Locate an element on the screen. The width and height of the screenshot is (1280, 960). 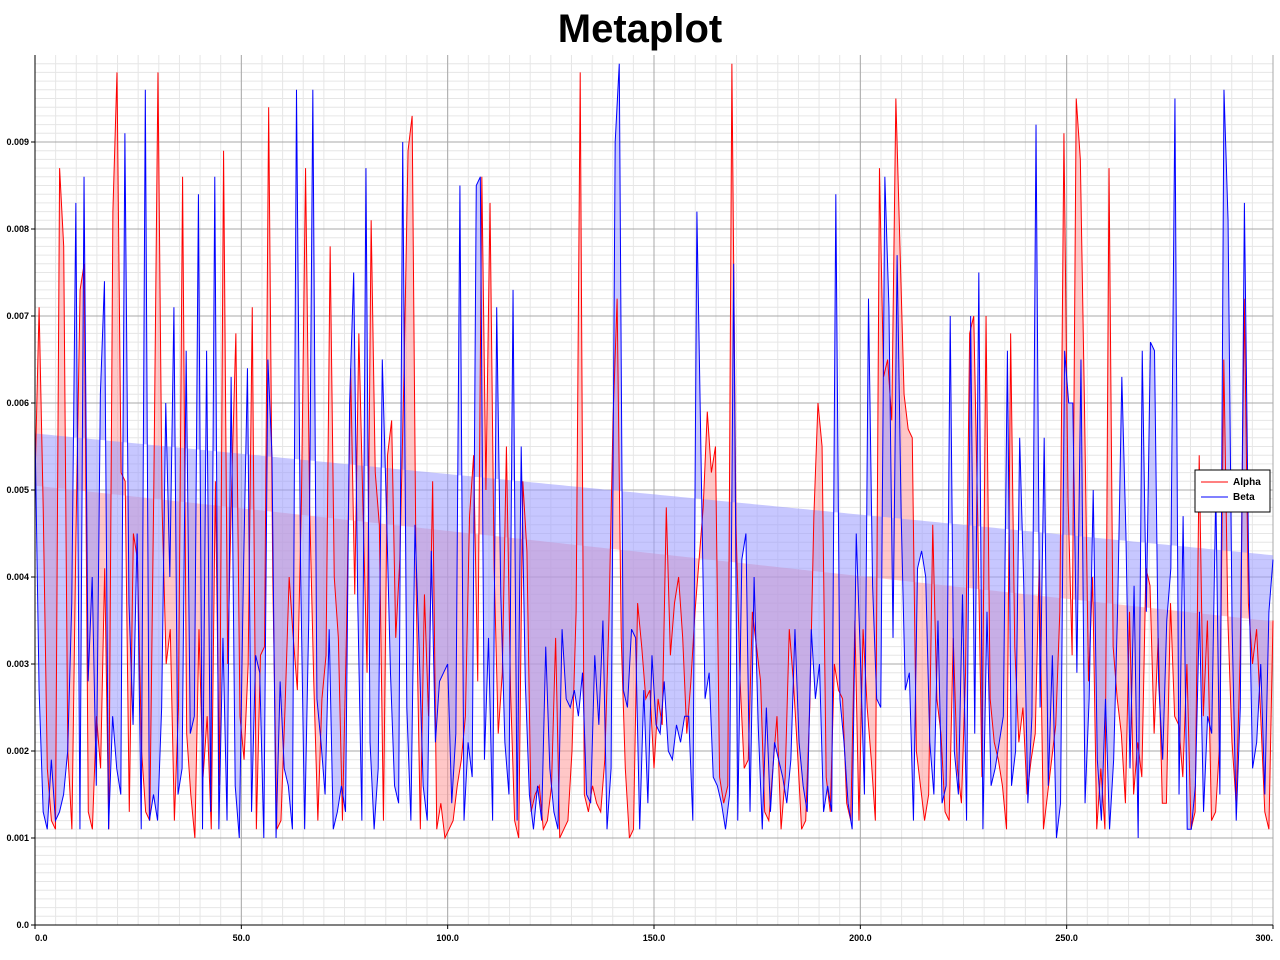
y-tick-label: 0.006 is located at coordinates (17, 403).